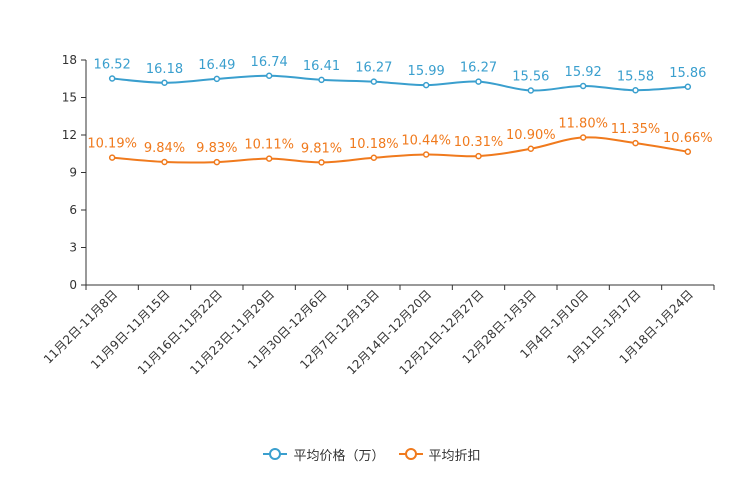  I want to click on legend-item-price: 平均价格（万）, so click(324, 454).